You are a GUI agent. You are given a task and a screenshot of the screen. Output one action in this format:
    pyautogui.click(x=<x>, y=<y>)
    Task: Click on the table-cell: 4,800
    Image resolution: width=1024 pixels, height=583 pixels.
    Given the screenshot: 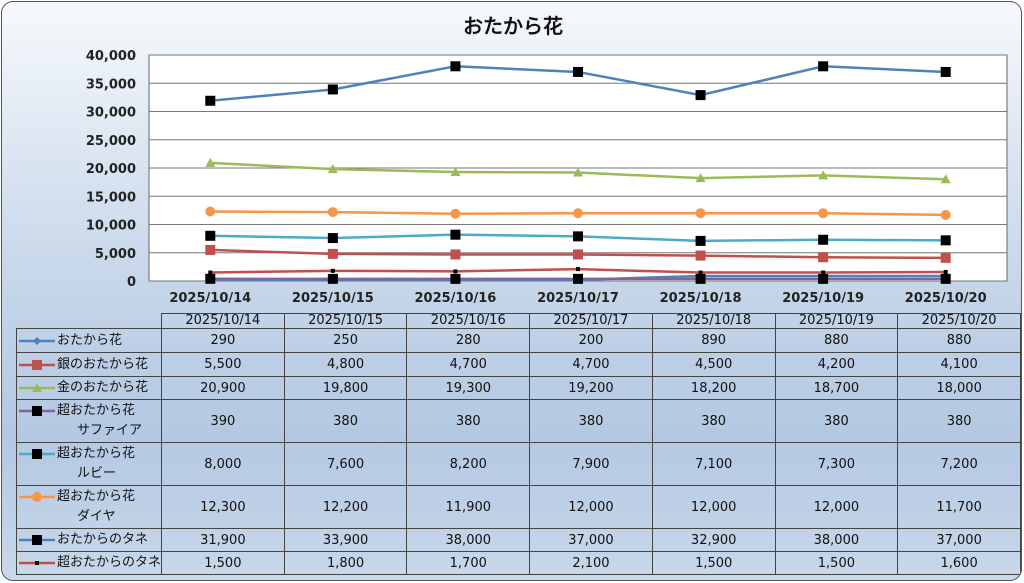 What is the action you would take?
    pyautogui.click(x=345, y=364)
    